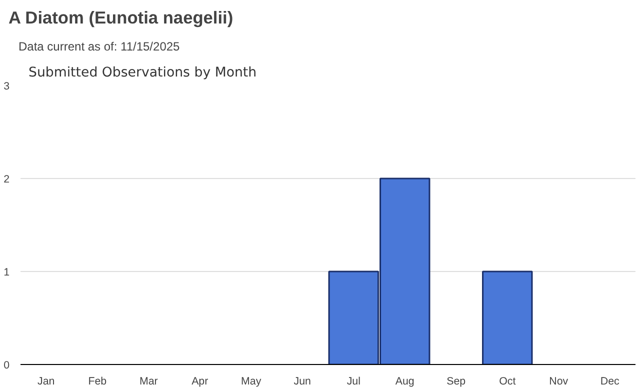 The image size is (640, 390). I want to click on text: Submitted Observations by Month, so click(142, 73).